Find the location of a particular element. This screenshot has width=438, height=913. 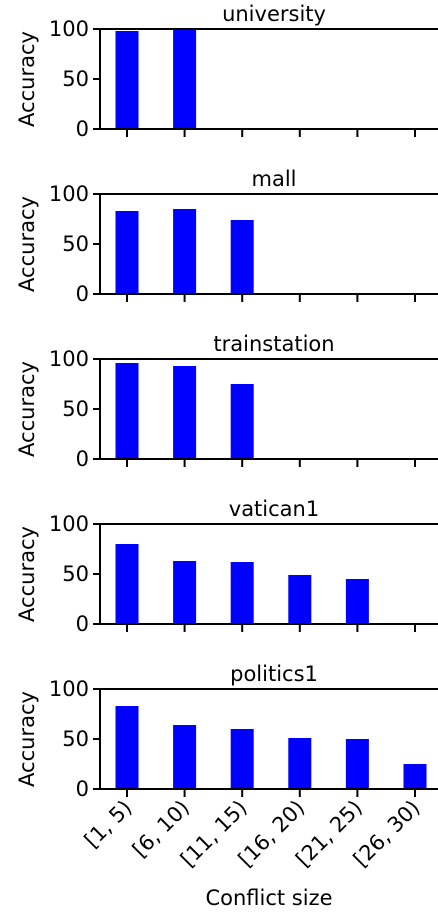

chart-title: politics1 is located at coordinates (274, 674).